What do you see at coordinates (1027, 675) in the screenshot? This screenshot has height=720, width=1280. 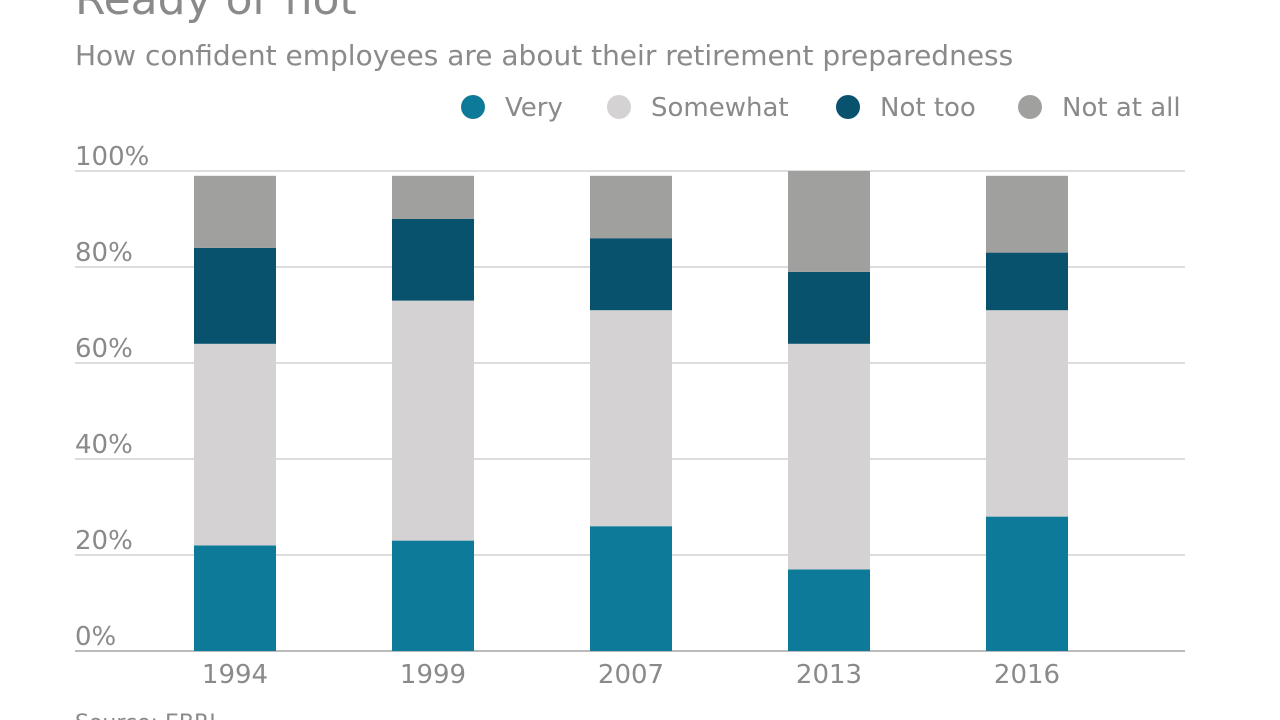 I see `x-tick-label: 2016` at bounding box center [1027, 675].